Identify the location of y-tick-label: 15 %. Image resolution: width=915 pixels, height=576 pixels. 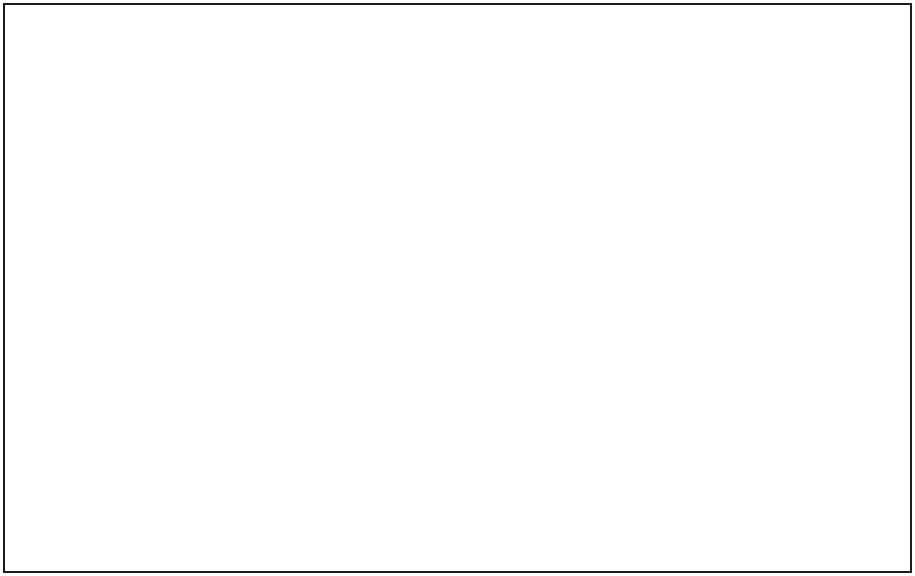
(111, 356).